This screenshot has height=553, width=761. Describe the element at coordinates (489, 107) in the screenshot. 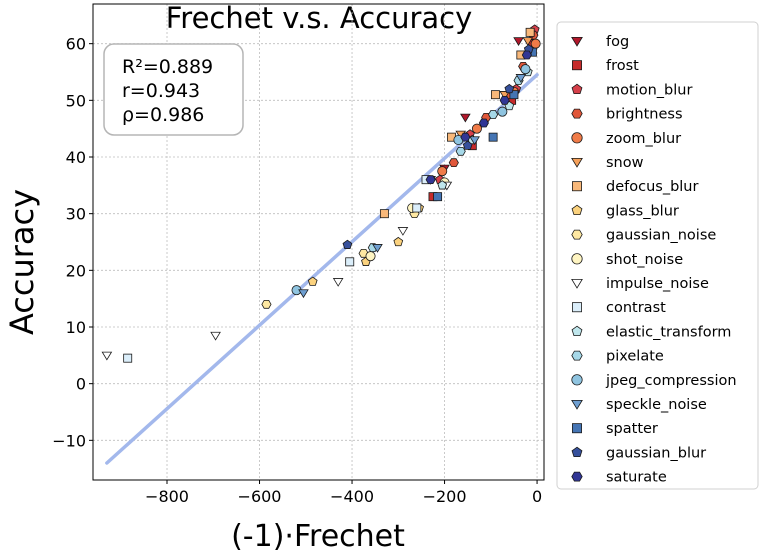

I see `series-zoom-blur` at that location.